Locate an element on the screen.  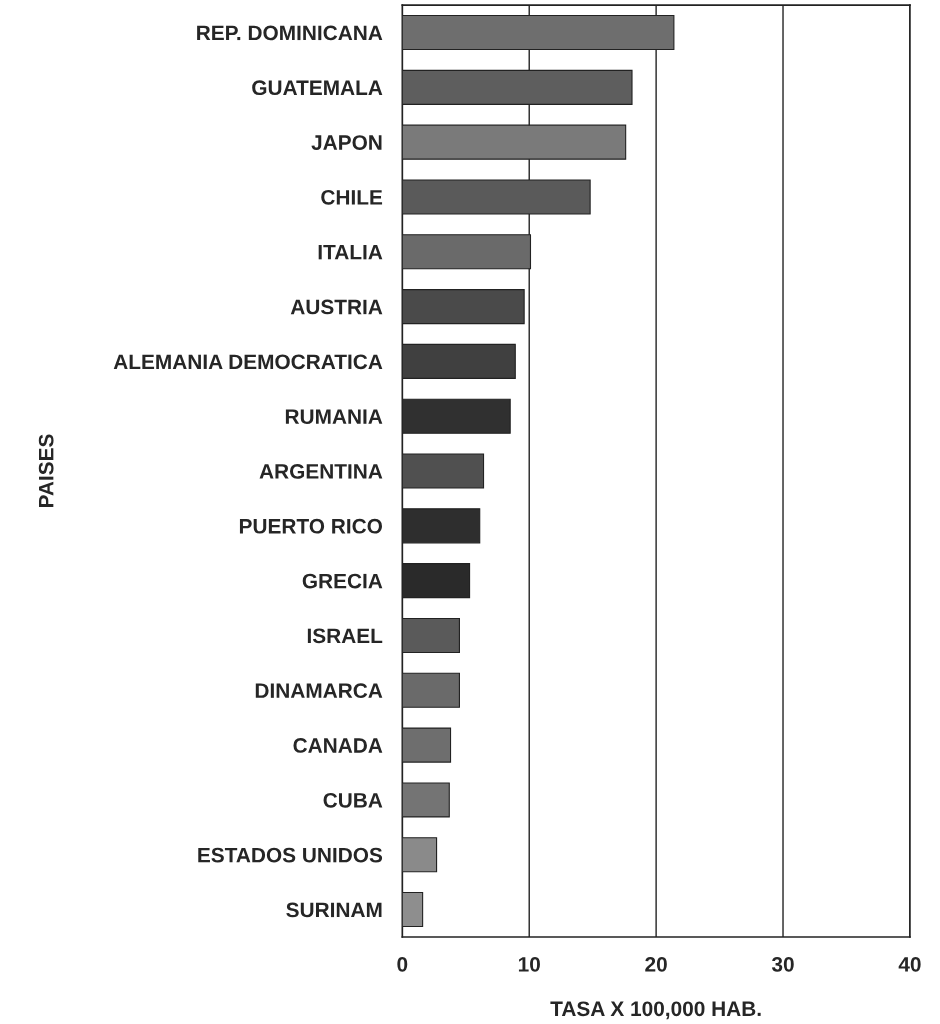
y-tick-label: PUERTO RICO is located at coordinates (310, 526).